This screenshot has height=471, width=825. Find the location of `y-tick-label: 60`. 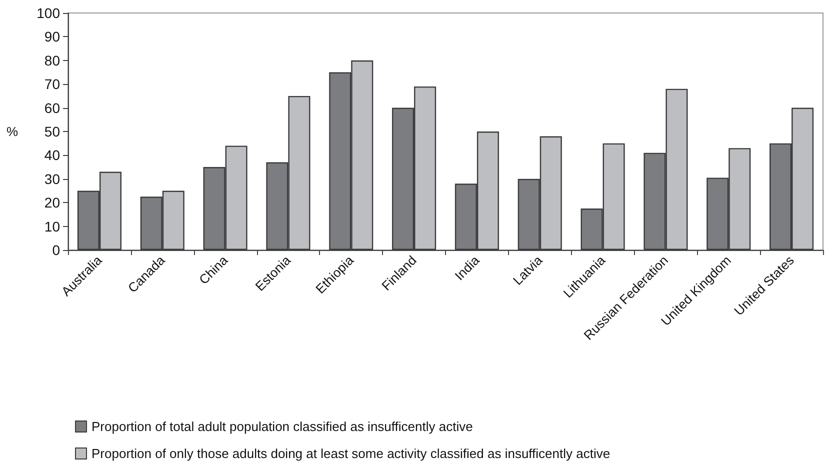

y-tick-label: 60 is located at coordinates (52, 108).